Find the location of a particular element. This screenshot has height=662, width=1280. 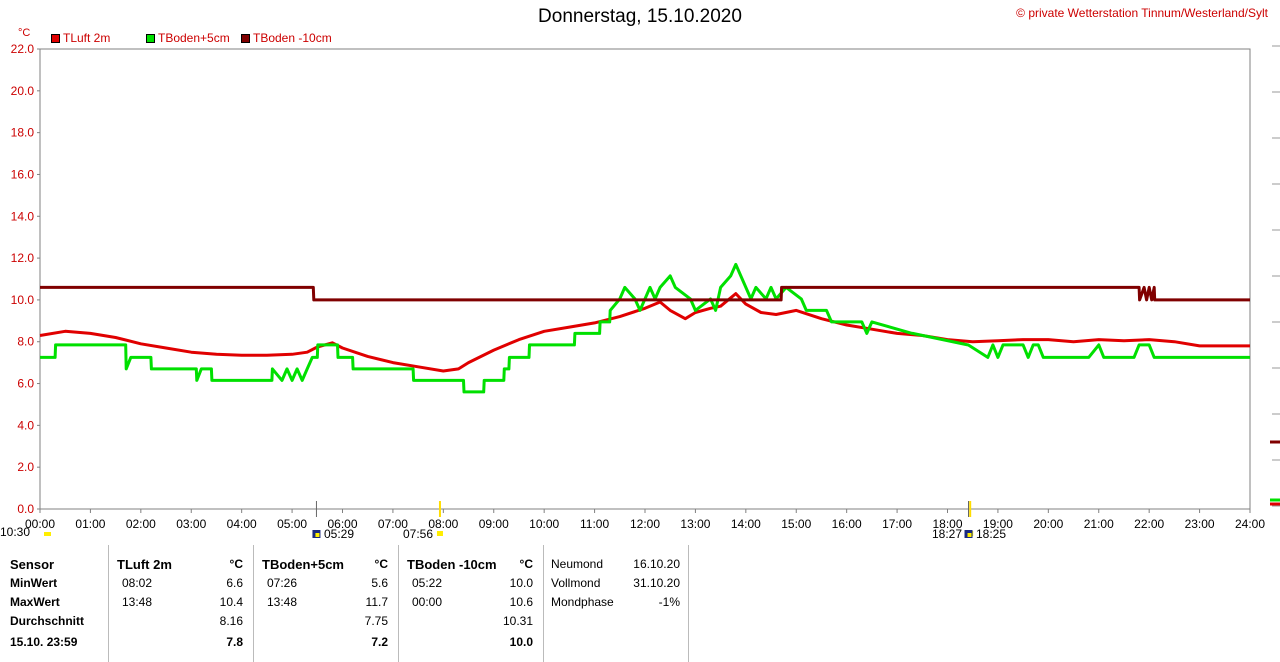

x-tick-label: 17:00 is located at coordinates (897, 524).